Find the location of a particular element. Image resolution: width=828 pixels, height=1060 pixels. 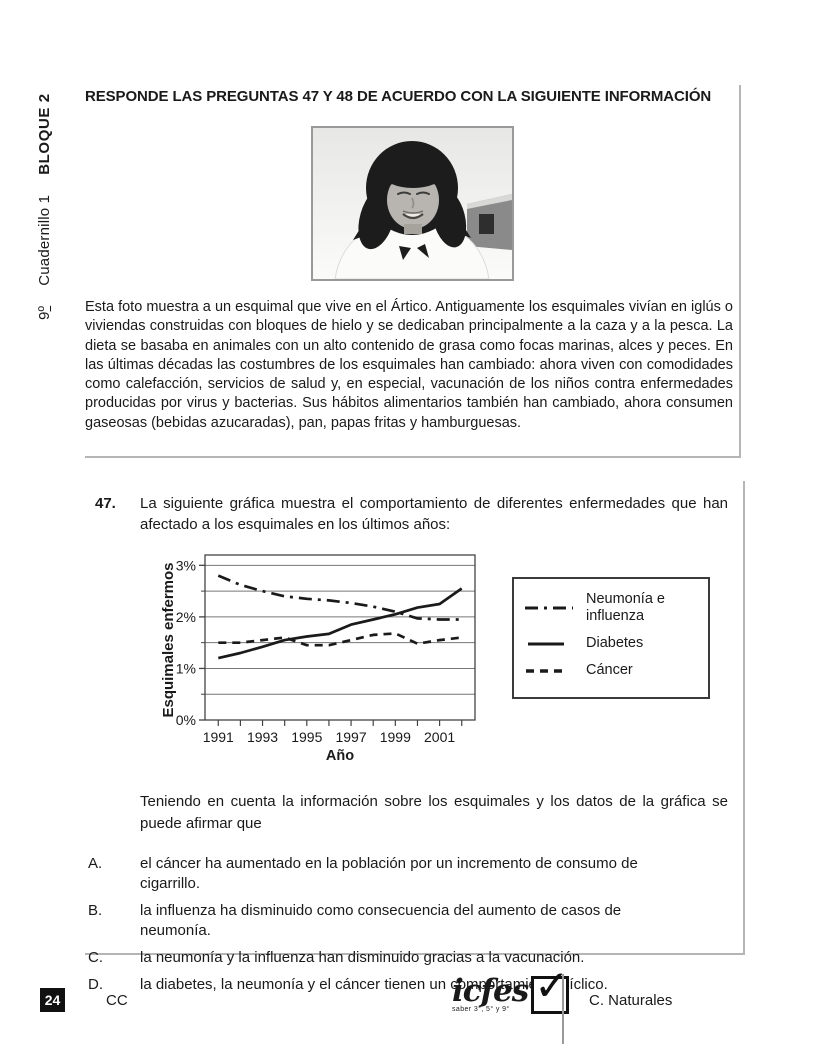

svg-text: 1997 is located at coordinates (350, 737).